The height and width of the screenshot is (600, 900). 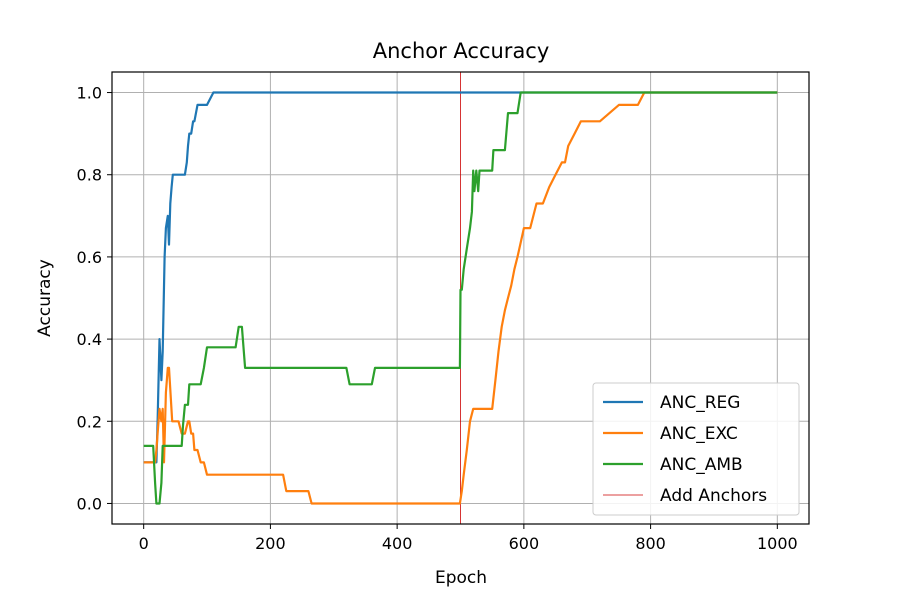 What do you see at coordinates (397, 543) in the screenshot?
I see `x-tick-label: 400` at bounding box center [397, 543].